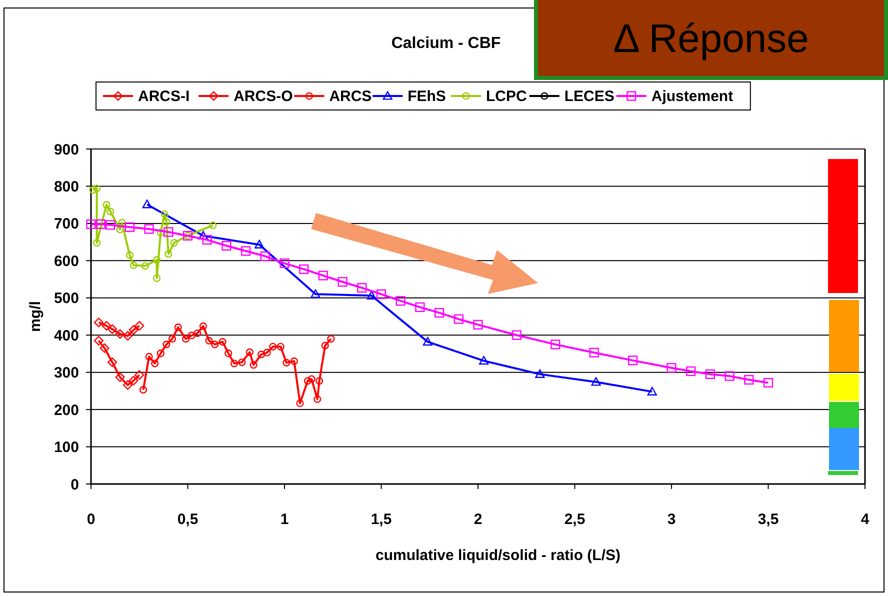  I want to click on legend-label: LCPC, so click(506, 96).